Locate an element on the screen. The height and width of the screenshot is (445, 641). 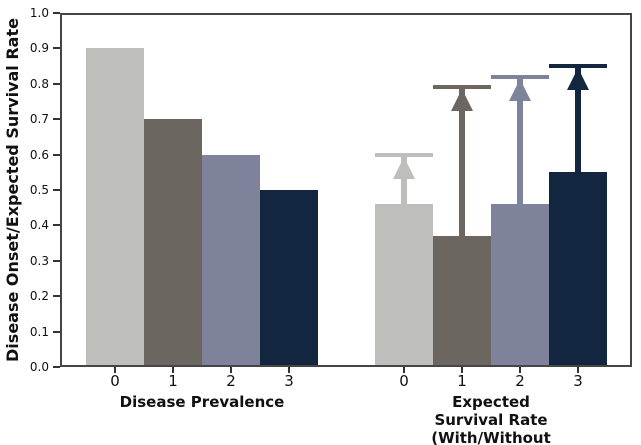
bar-group1-cat1 is located at coordinates (173, 243).